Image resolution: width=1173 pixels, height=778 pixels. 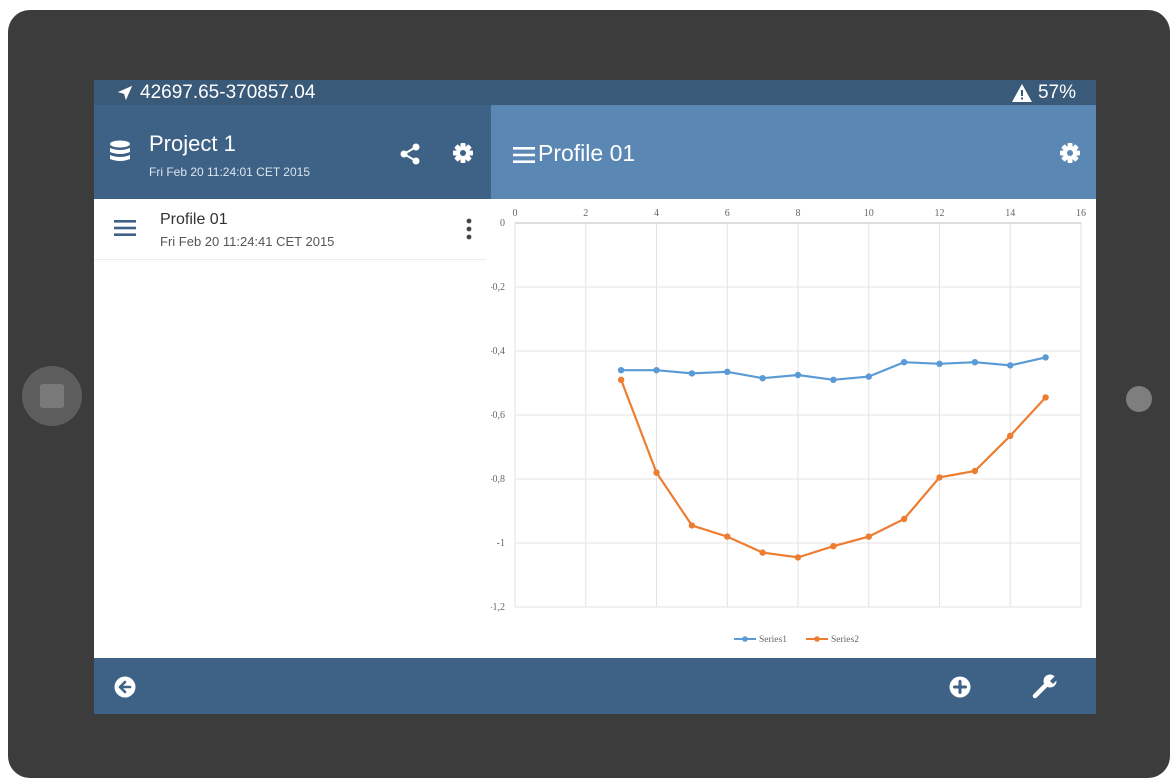 I want to click on x-tick-label: 4, so click(x=656, y=213).